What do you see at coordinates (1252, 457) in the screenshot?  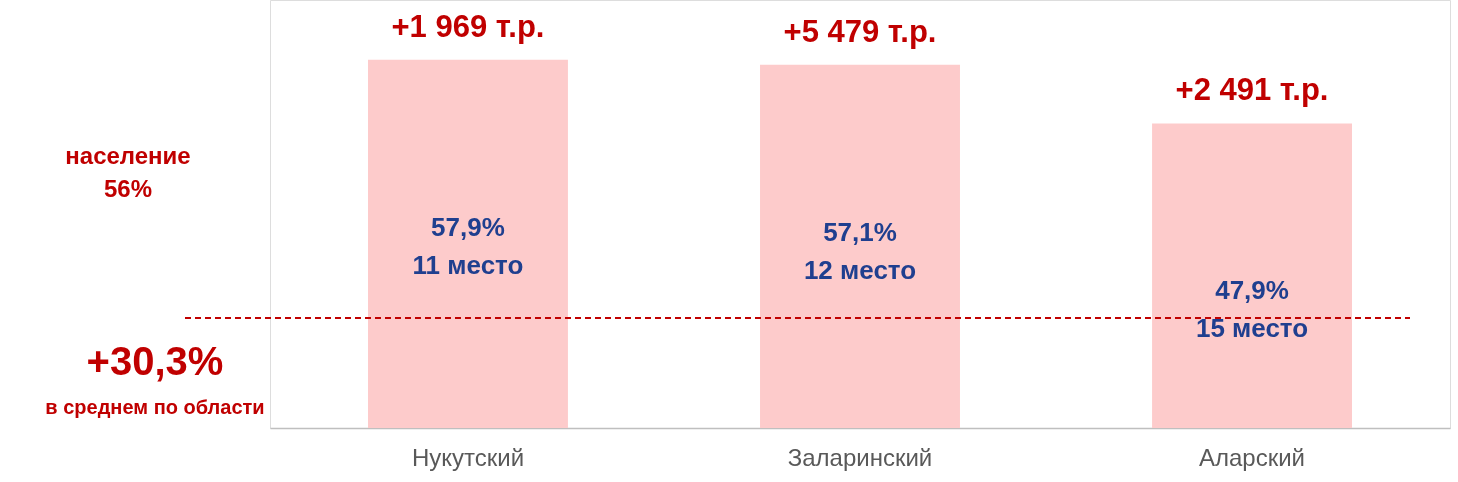 I see `x-tick-label: Аларский` at bounding box center [1252, 457].